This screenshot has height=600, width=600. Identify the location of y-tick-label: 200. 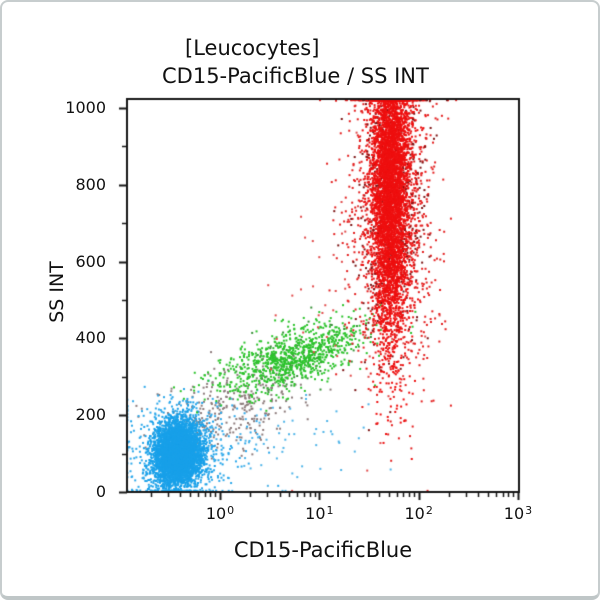
(90, 415).